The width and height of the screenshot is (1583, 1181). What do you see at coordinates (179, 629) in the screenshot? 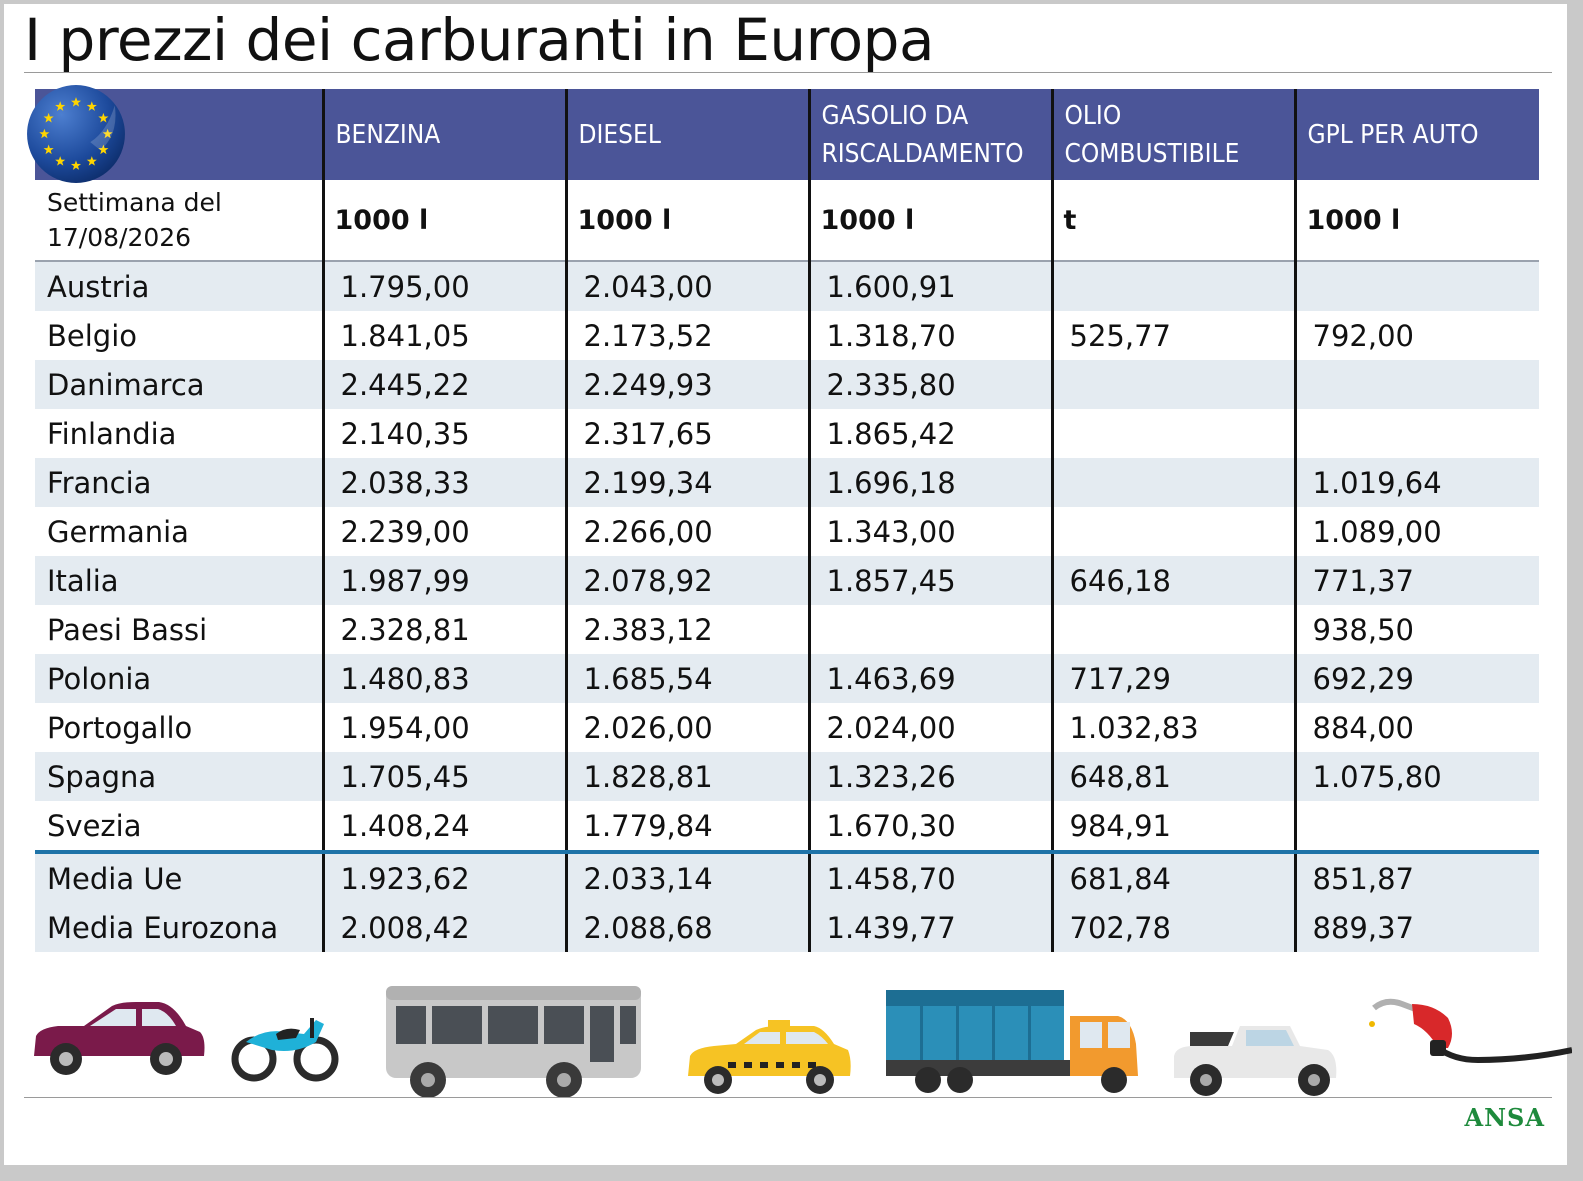
I see `country-name: Paesi Bassi` at bounding box center [179, 629].